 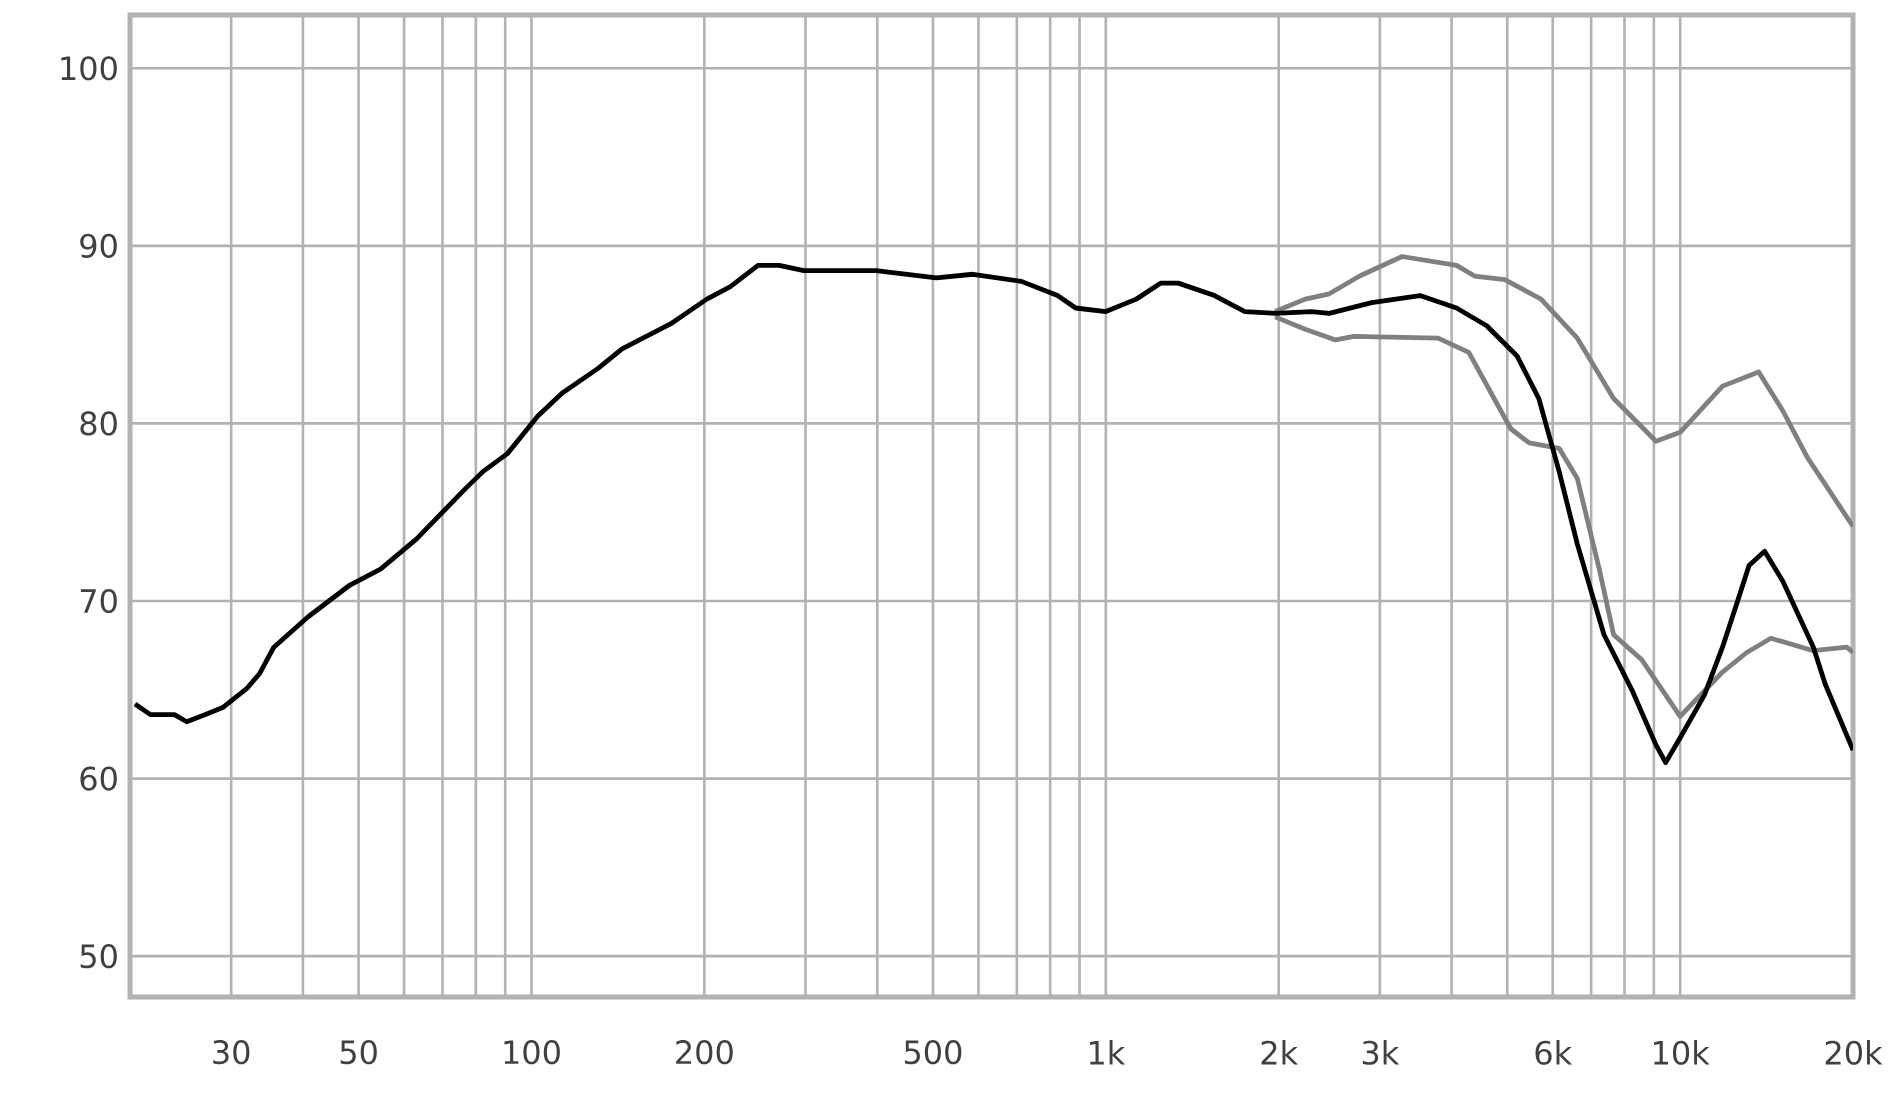 What do you see at coordinates (1854, 1052) in the screenshot?
I see `x-tick-label: 20k` at bounding box center [1854, 1052].